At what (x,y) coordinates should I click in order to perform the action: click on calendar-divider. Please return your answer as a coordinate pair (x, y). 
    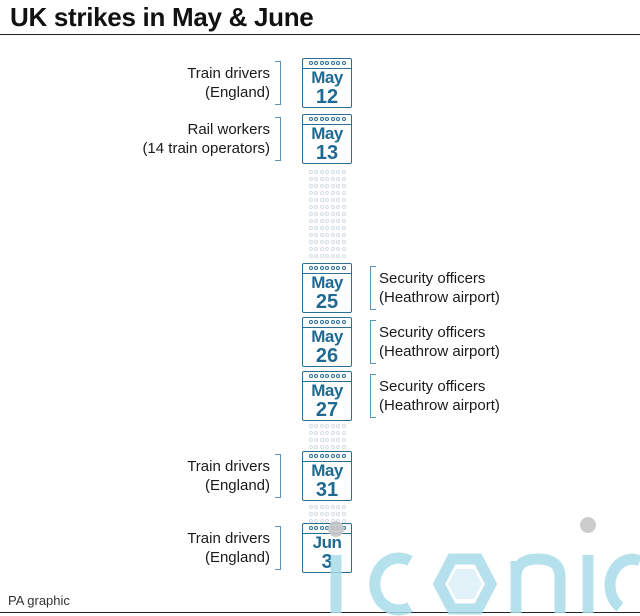
    Looking at the image, I should click on (327, 68).